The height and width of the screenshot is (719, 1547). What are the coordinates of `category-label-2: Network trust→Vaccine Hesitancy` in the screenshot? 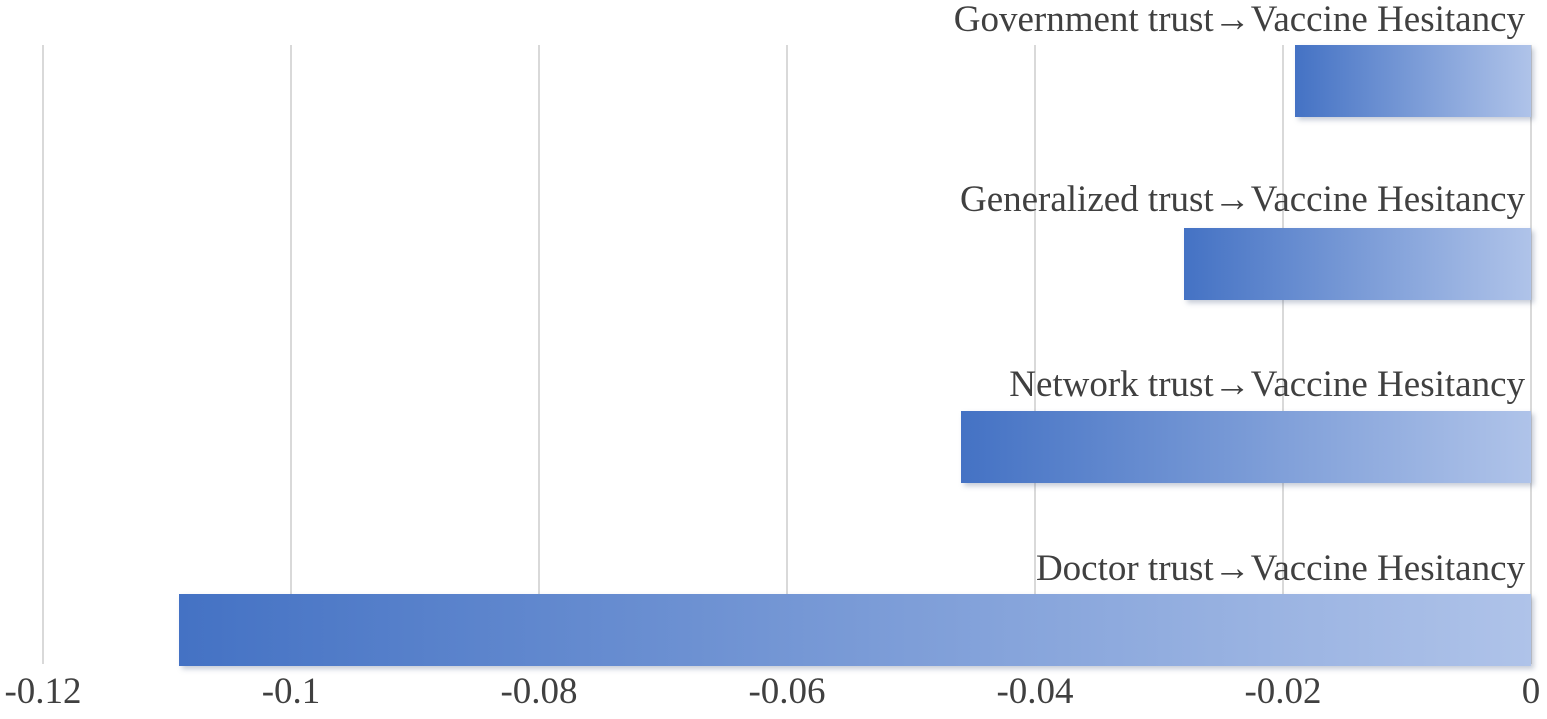 It's located at (1267, 384).